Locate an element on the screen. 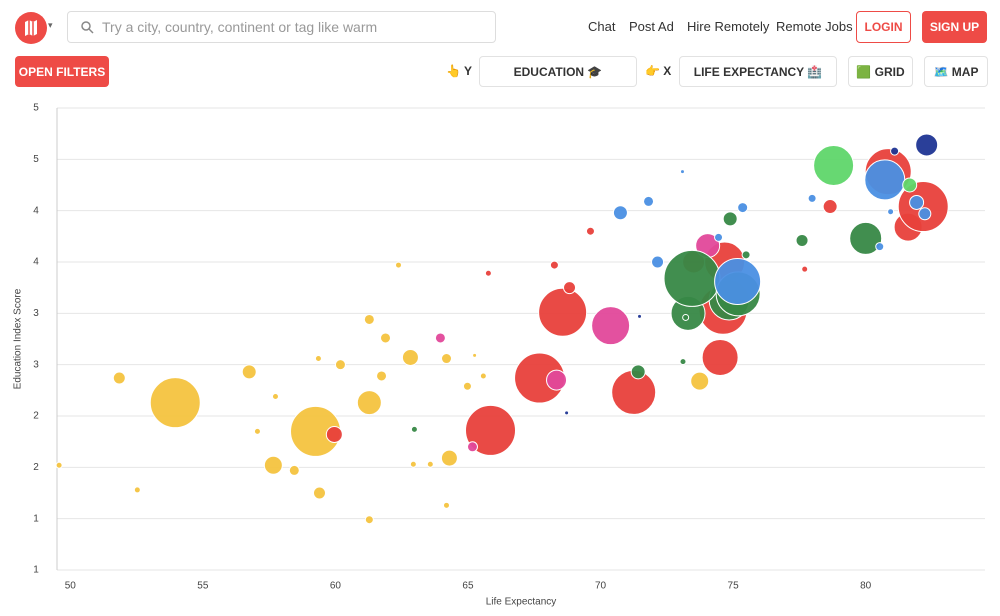  logo-icon is located at coordinates (31, 28).